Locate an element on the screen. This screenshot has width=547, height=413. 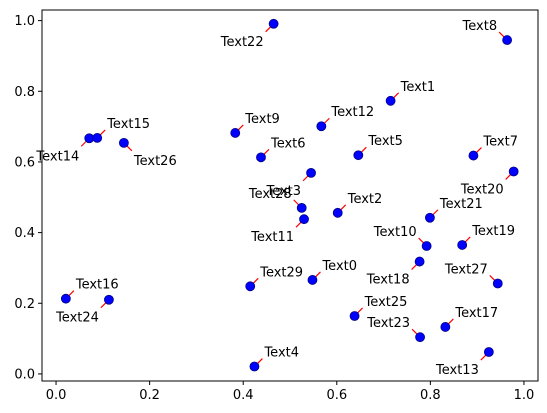
y-tick-label: 0.2 is located at coordinates (24, 304).